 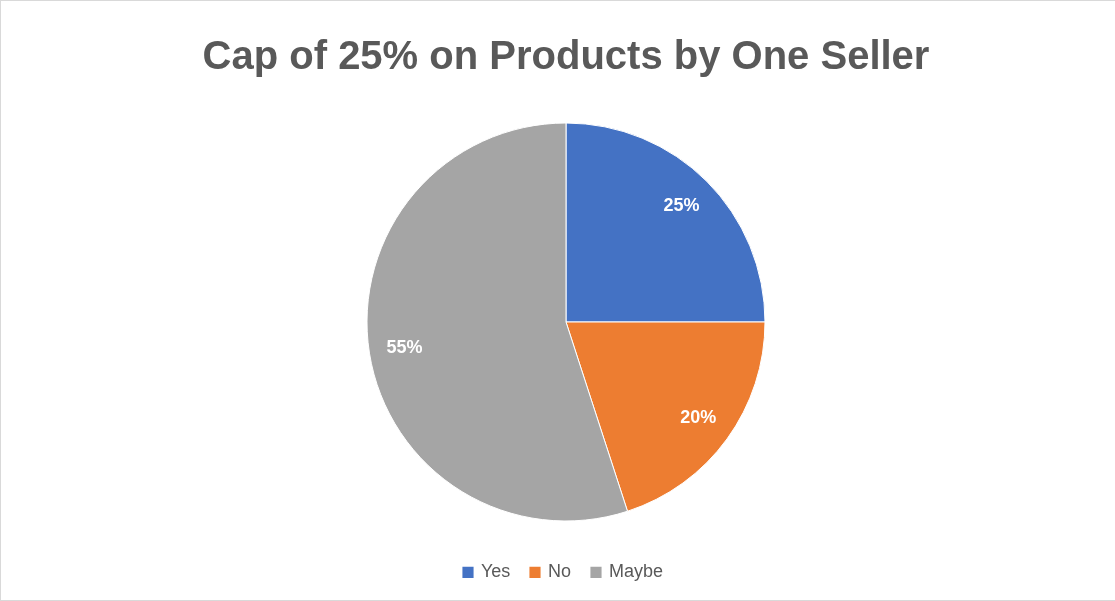 What do you see at coordinates (698, 417) in the screenshot?
I see `data-label: 20%` at bounding box center [698, 417].